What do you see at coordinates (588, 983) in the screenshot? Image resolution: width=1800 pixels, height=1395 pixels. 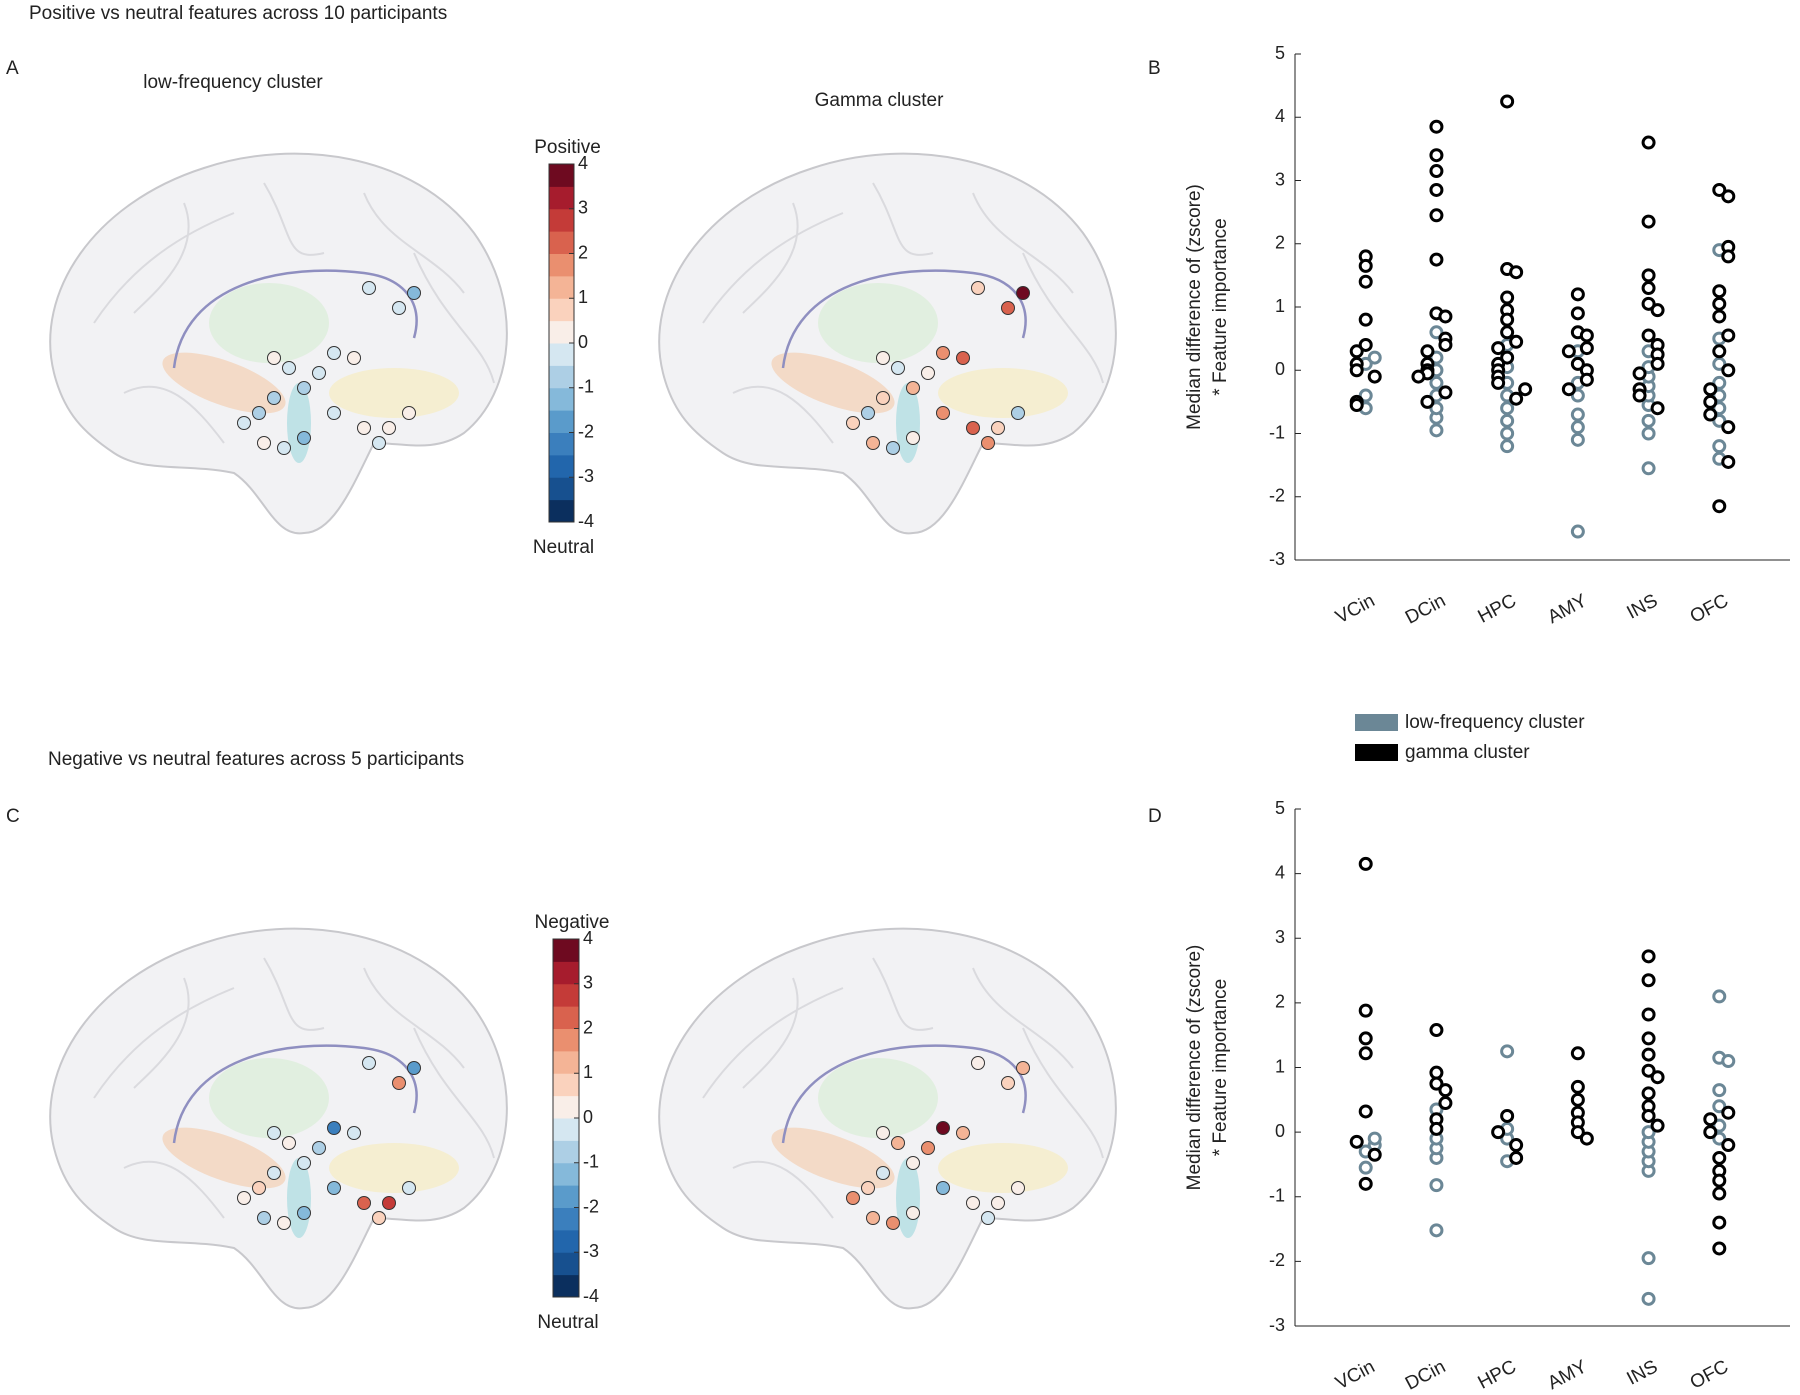 I see `colorbar-tick-label: 3` at bounding box center [588, 983].